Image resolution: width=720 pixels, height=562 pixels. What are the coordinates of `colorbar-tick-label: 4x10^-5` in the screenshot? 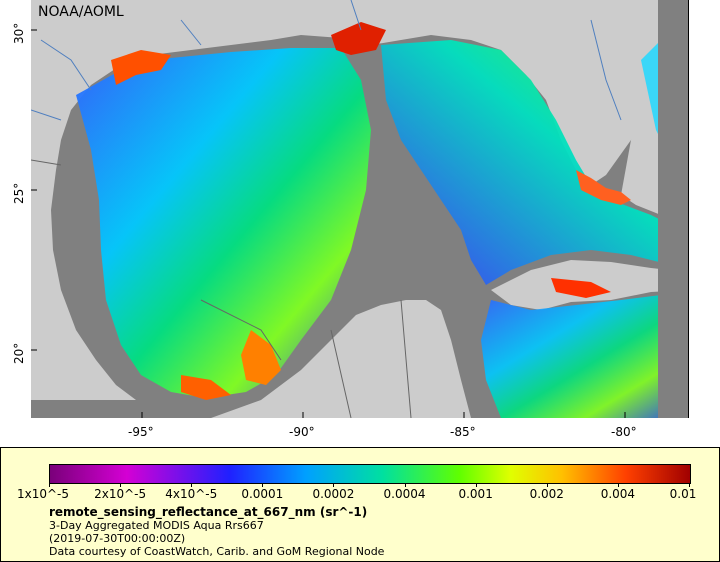 It's located at (191, 494).